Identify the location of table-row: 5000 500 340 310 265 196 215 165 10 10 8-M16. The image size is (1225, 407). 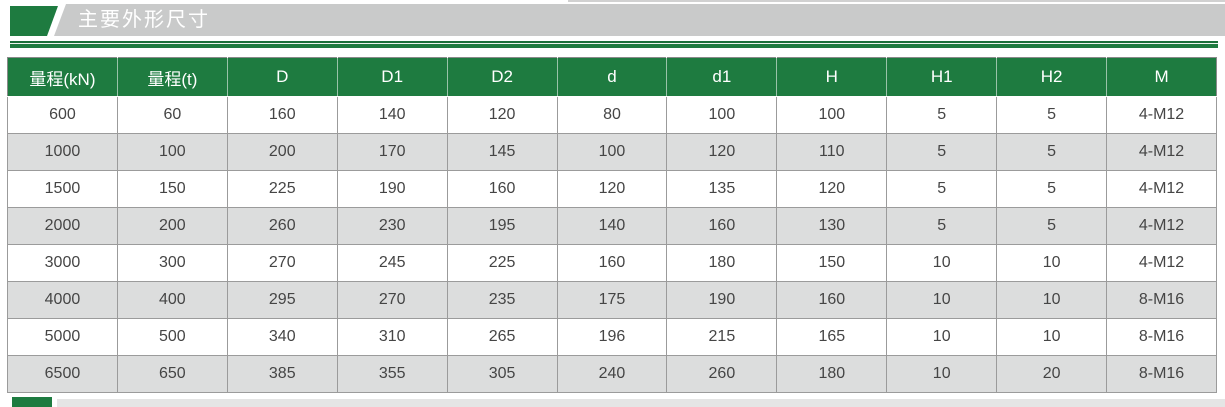
(612, 337).